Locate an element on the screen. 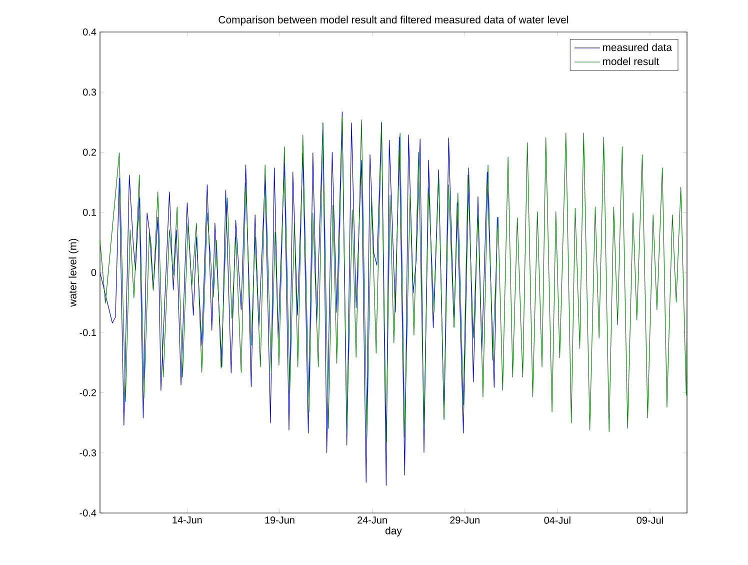  y-tick-label: -0.3 is located at coordinates (88, 452).